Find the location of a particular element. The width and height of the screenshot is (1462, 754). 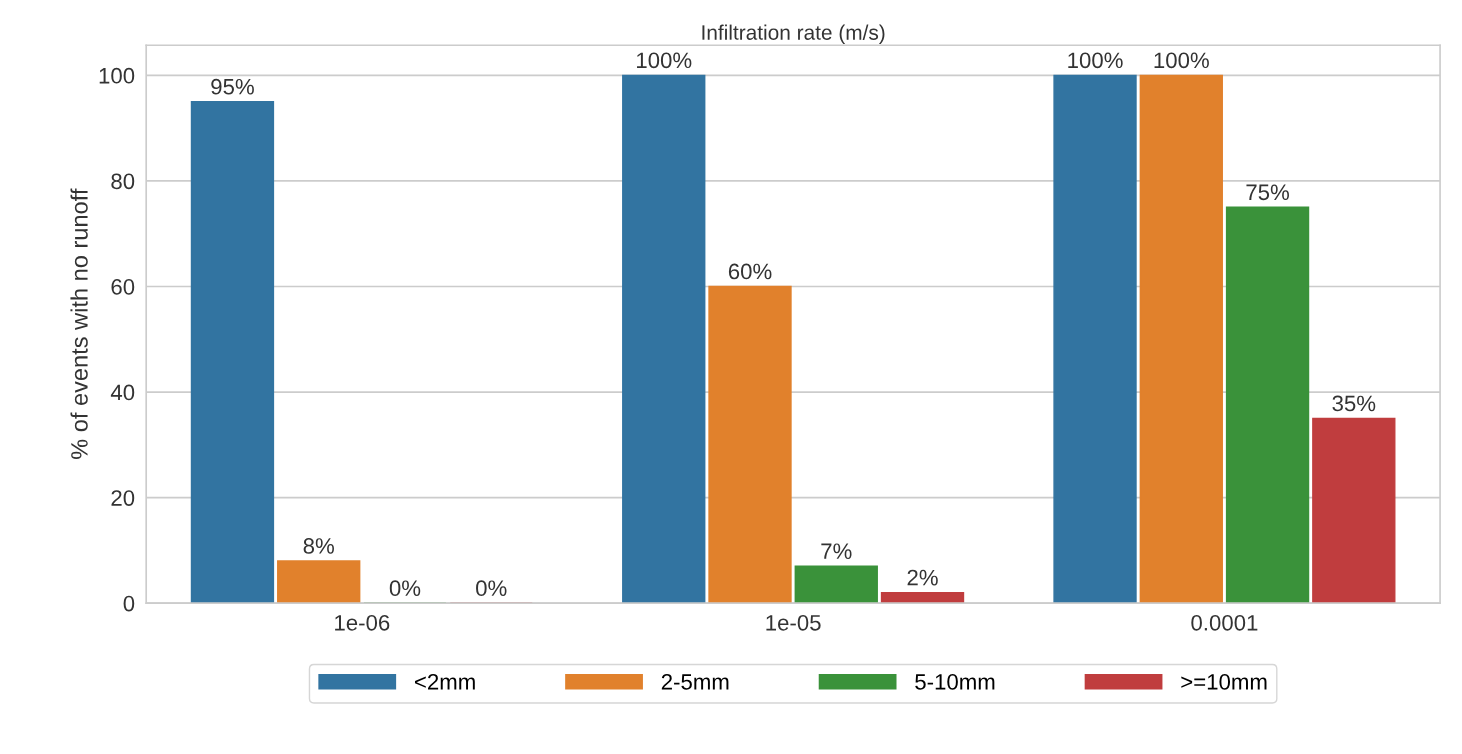

y-tick-label: 60 is located at coordinates (123, 287).